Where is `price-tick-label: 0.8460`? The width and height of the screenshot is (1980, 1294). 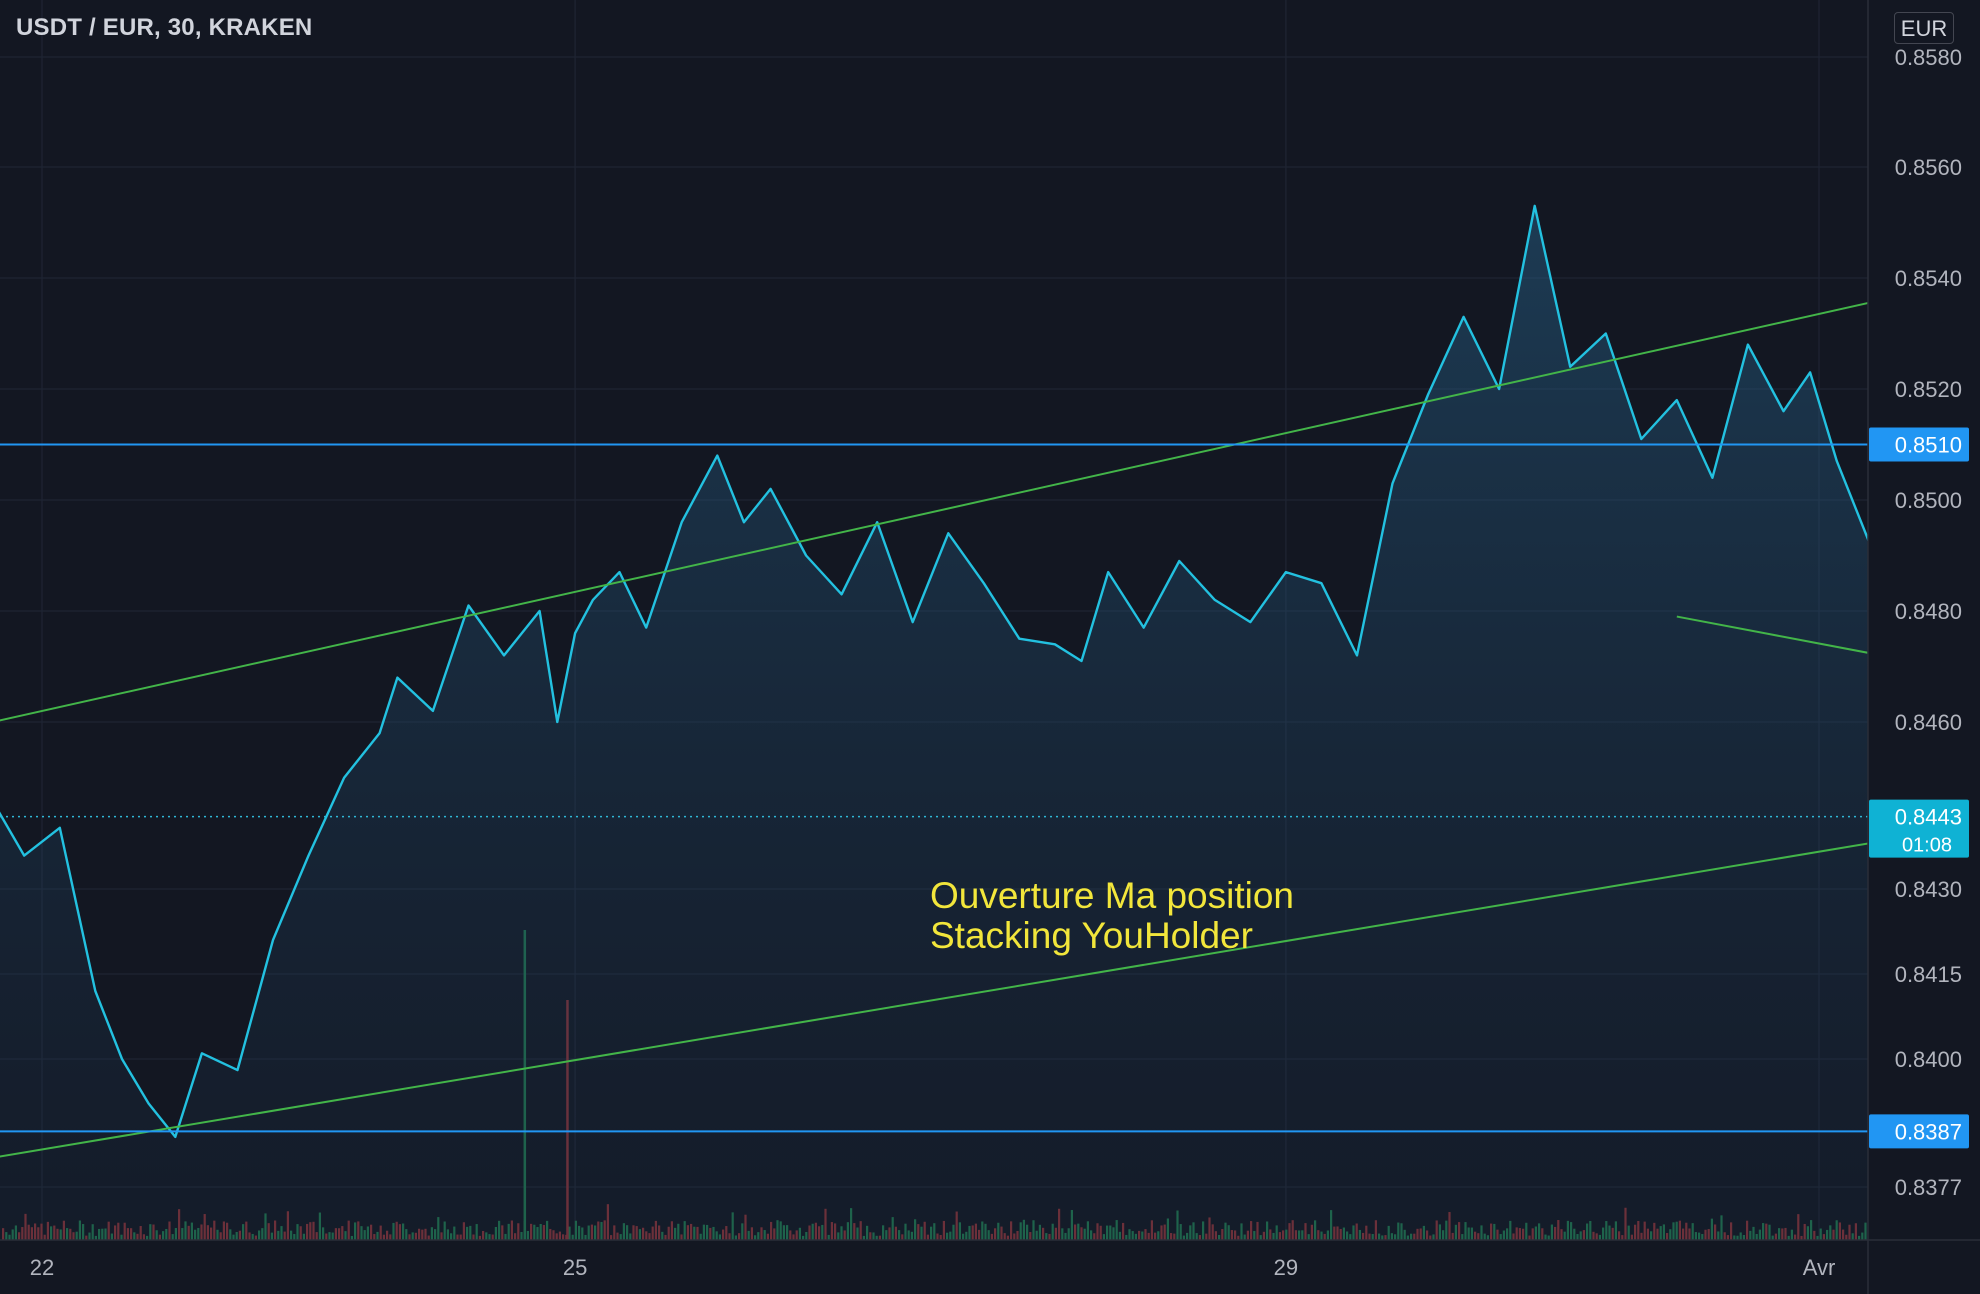
price-tick-label: 0.8460 is located at coordinates (1928, 722).